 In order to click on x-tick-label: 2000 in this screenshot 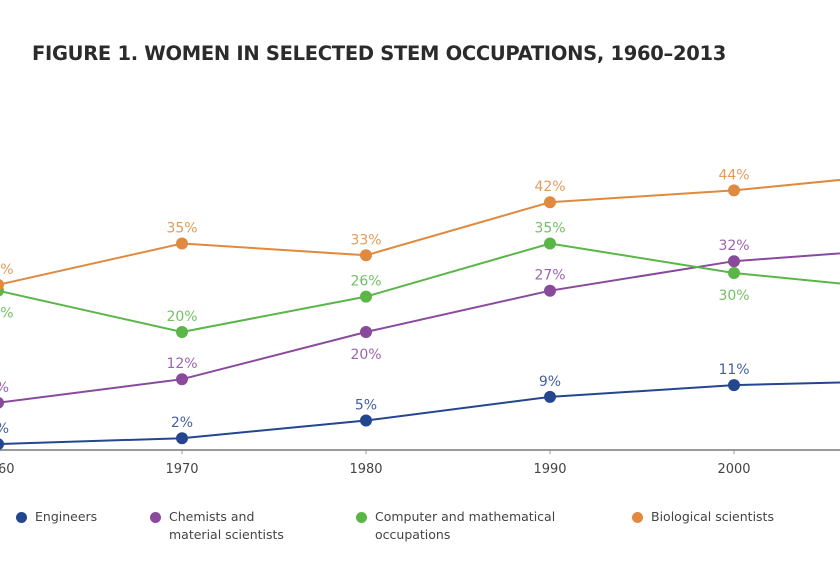, I will do `click(733, 469)`.